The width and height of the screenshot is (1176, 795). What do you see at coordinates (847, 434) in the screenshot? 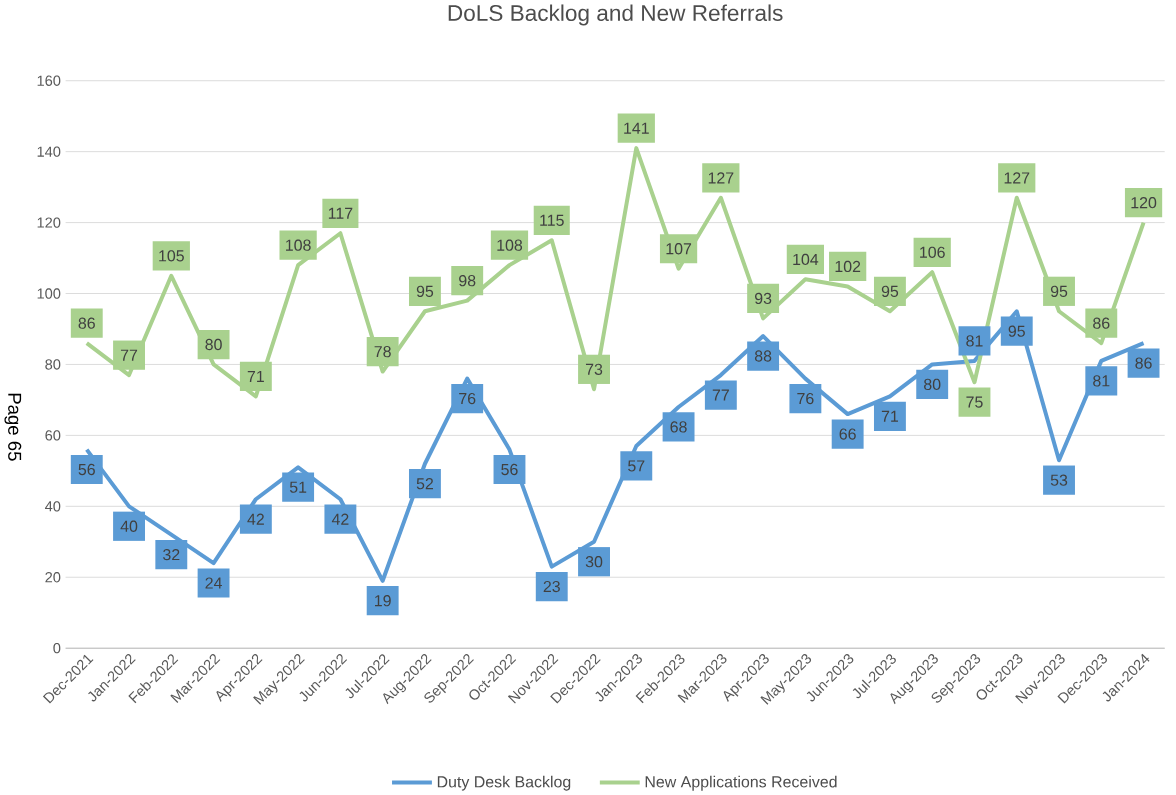
I see `data-label: 66` at bounding box center [847, 434].